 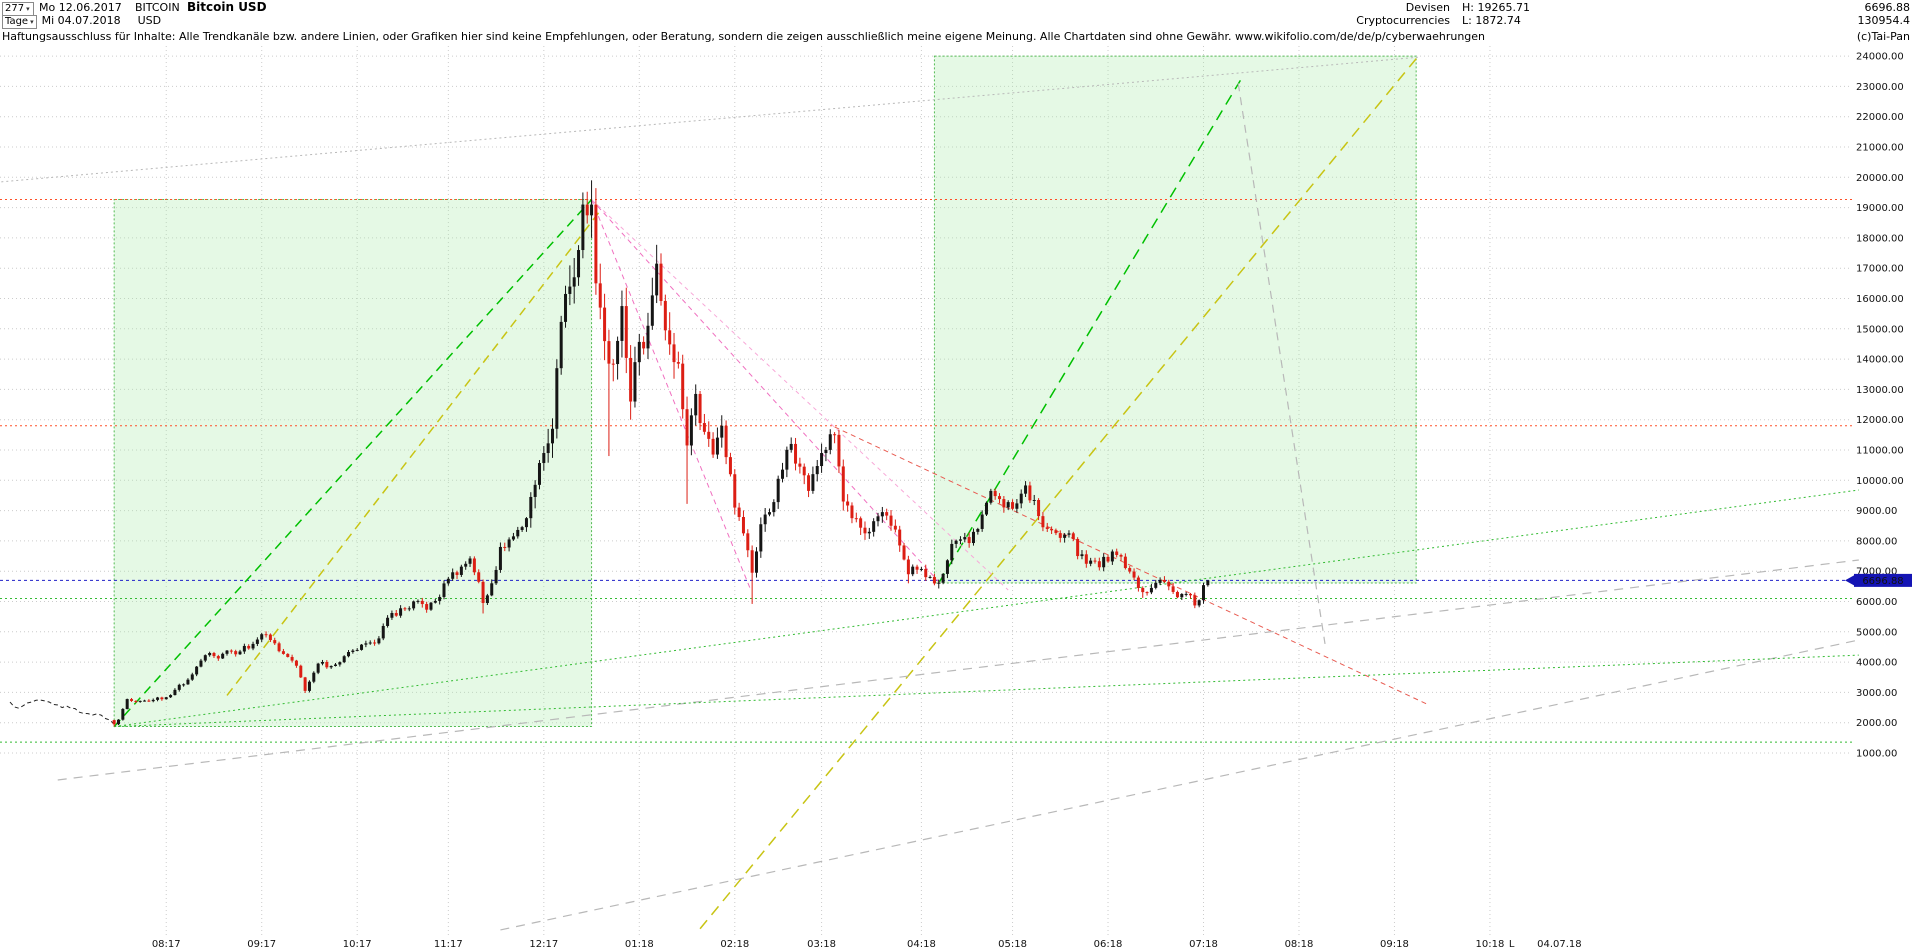 What do you see at coordinates (1876, 632) in the screenshot?
I see `svg-text: 5000.00` at bounding box center [1876, 632].